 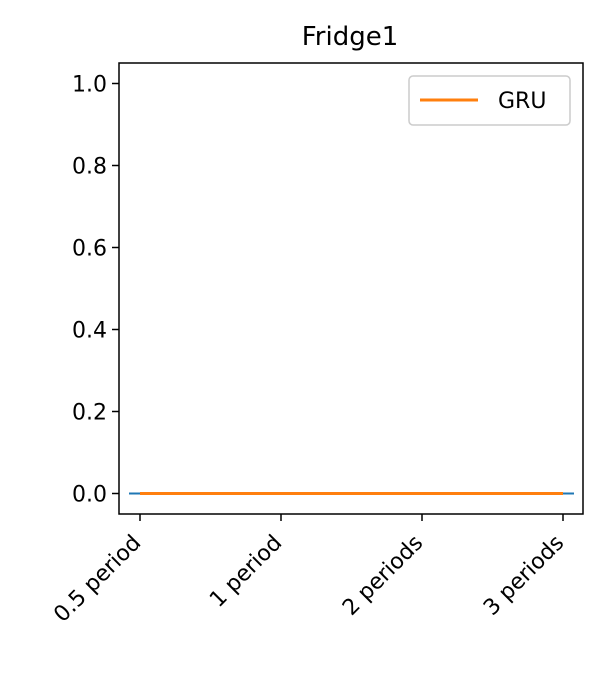 I want to click on x-tick-label: 1 period, so click(x=246, y=572).